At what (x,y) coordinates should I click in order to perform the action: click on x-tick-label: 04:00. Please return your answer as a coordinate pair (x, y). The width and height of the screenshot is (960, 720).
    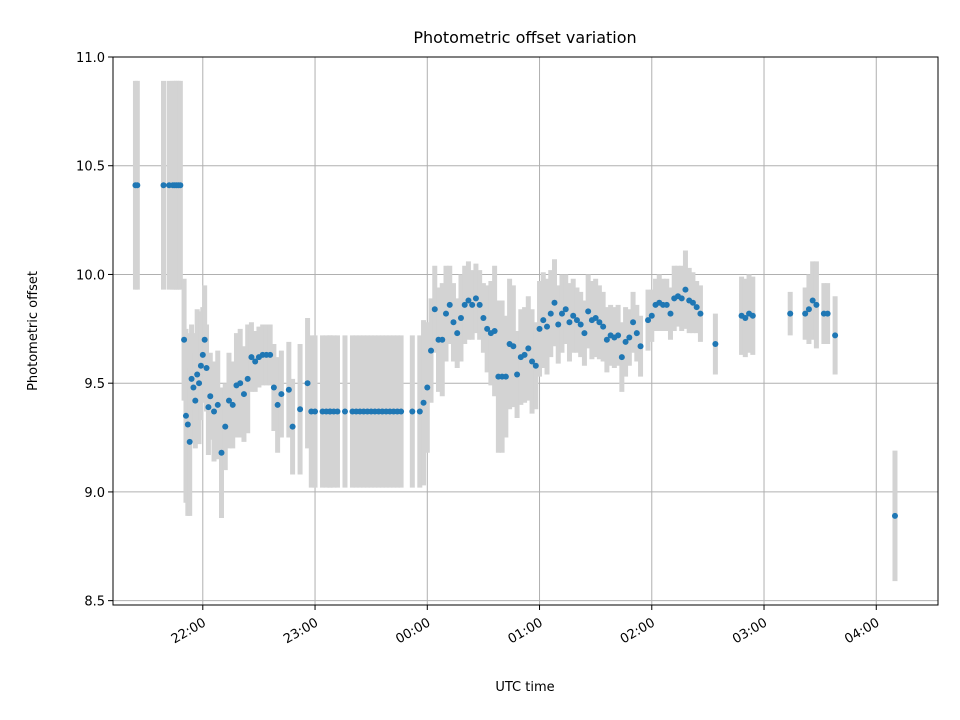
    Looking at the image, I should click on (862, 631).